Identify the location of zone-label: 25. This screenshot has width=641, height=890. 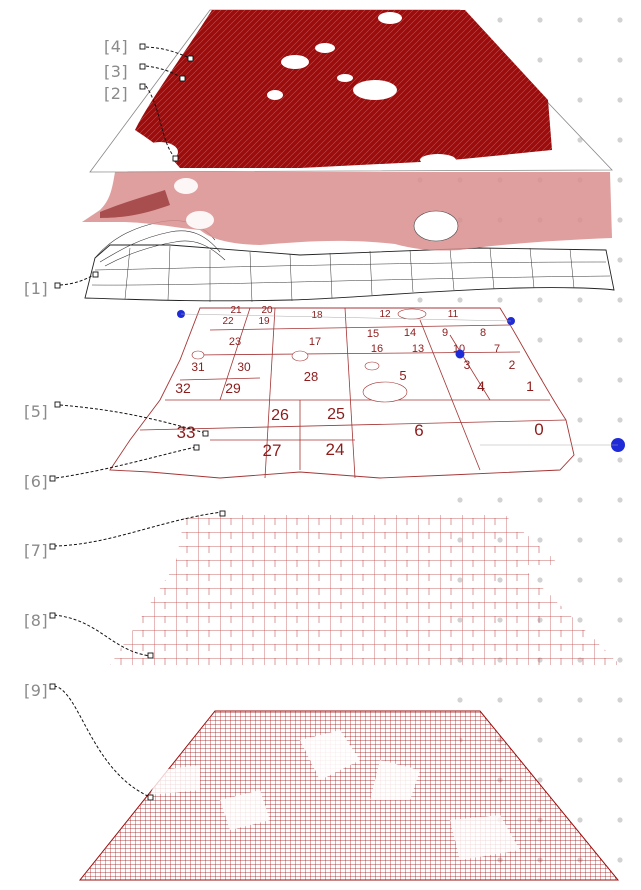
(336, 414).